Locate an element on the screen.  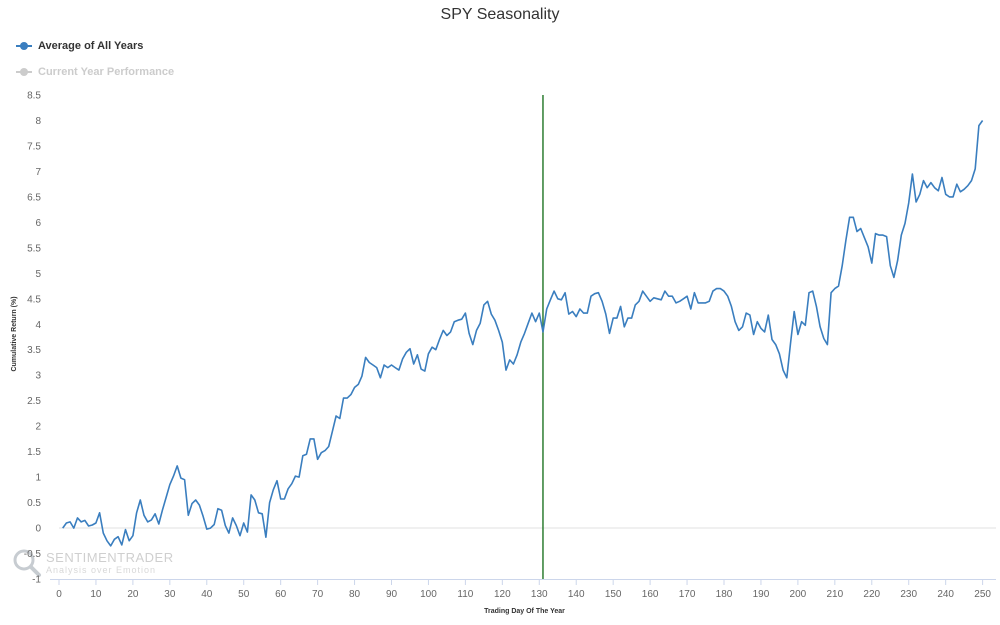
y-tick-label: 6 is located at coordinates (38, 223).